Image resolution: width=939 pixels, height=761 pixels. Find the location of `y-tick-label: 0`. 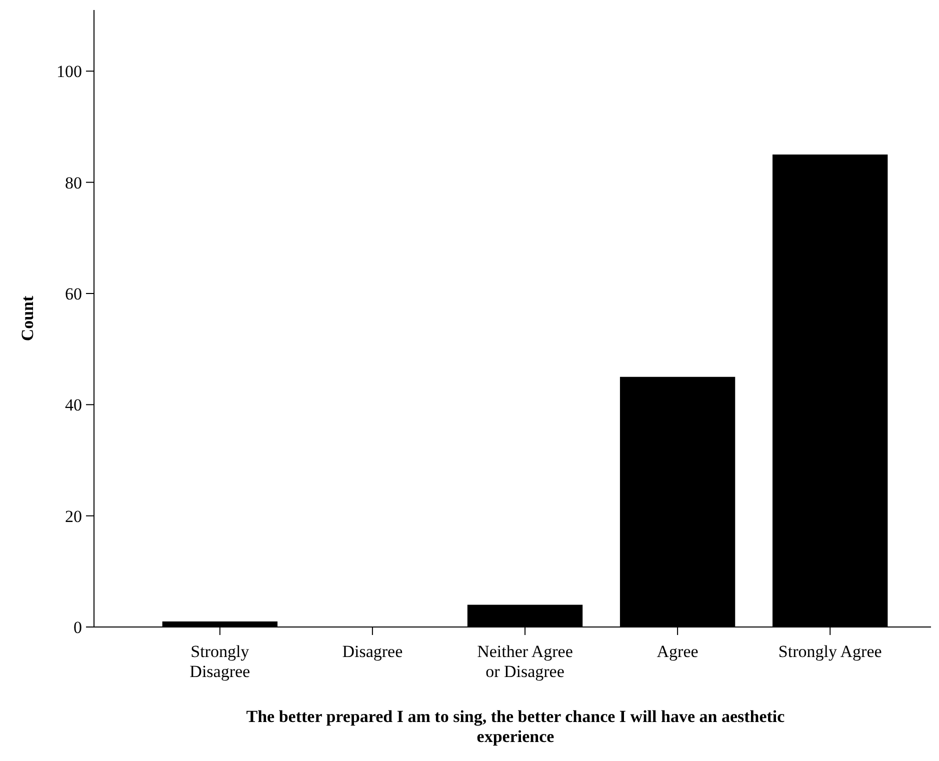

y-tick-label: 0 is located at coordinates (78, 627).